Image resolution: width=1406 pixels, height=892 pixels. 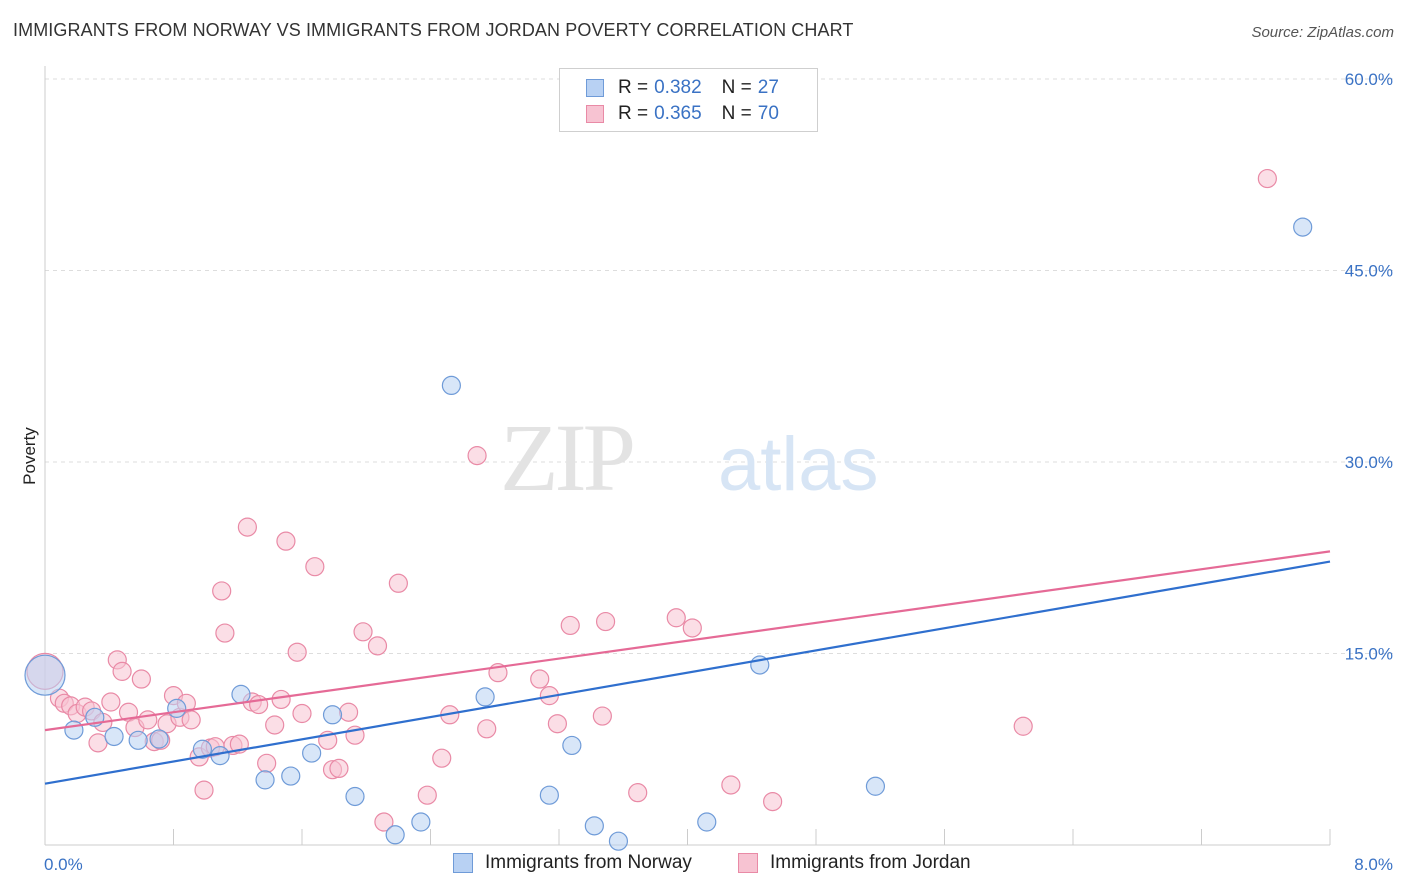 I want to click on jordan-swatch, so click(x=595, y=114).